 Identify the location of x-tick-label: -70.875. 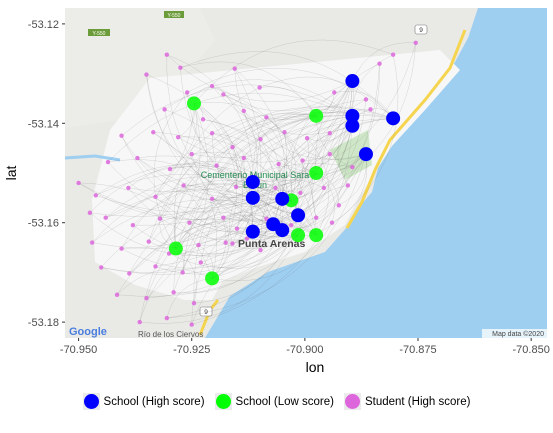
(417, 350).